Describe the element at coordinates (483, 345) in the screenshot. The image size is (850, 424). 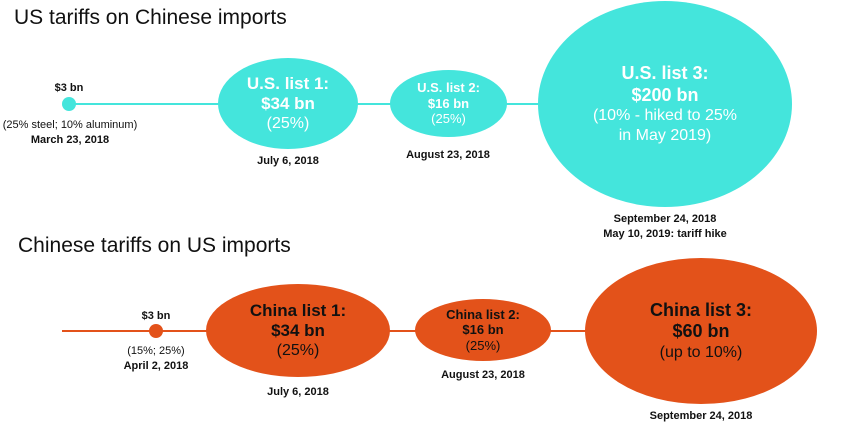
I see `china-list-2-rate: (25%)` at that location.